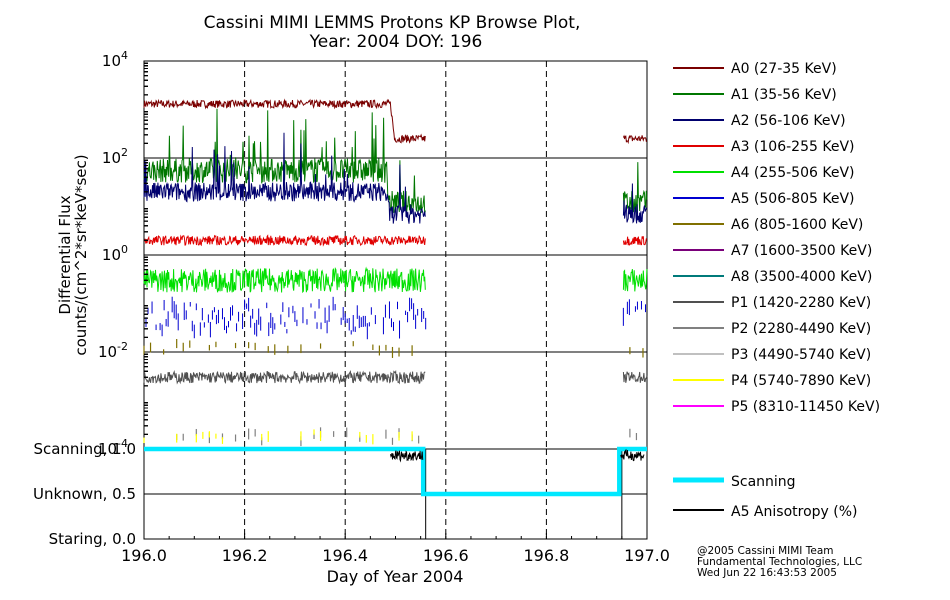 This screenshot has height=600, width=950. I want to click on credit-line-2: Fundamental Technologies, LLC, so click(779, 562).